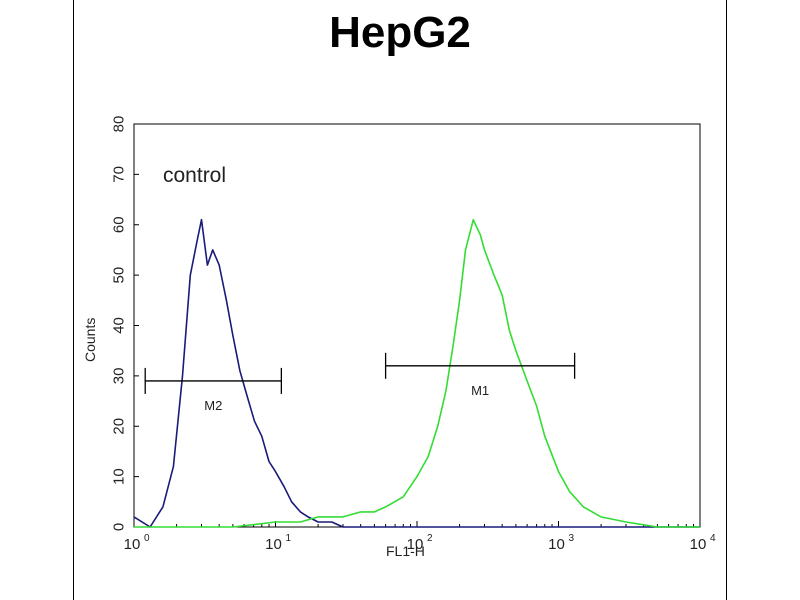 This screenshot has height=600, width=800. Describe the element at coordinates (147, 538) in the screenshot. I see `x-tick-exponent: 0` at that location.